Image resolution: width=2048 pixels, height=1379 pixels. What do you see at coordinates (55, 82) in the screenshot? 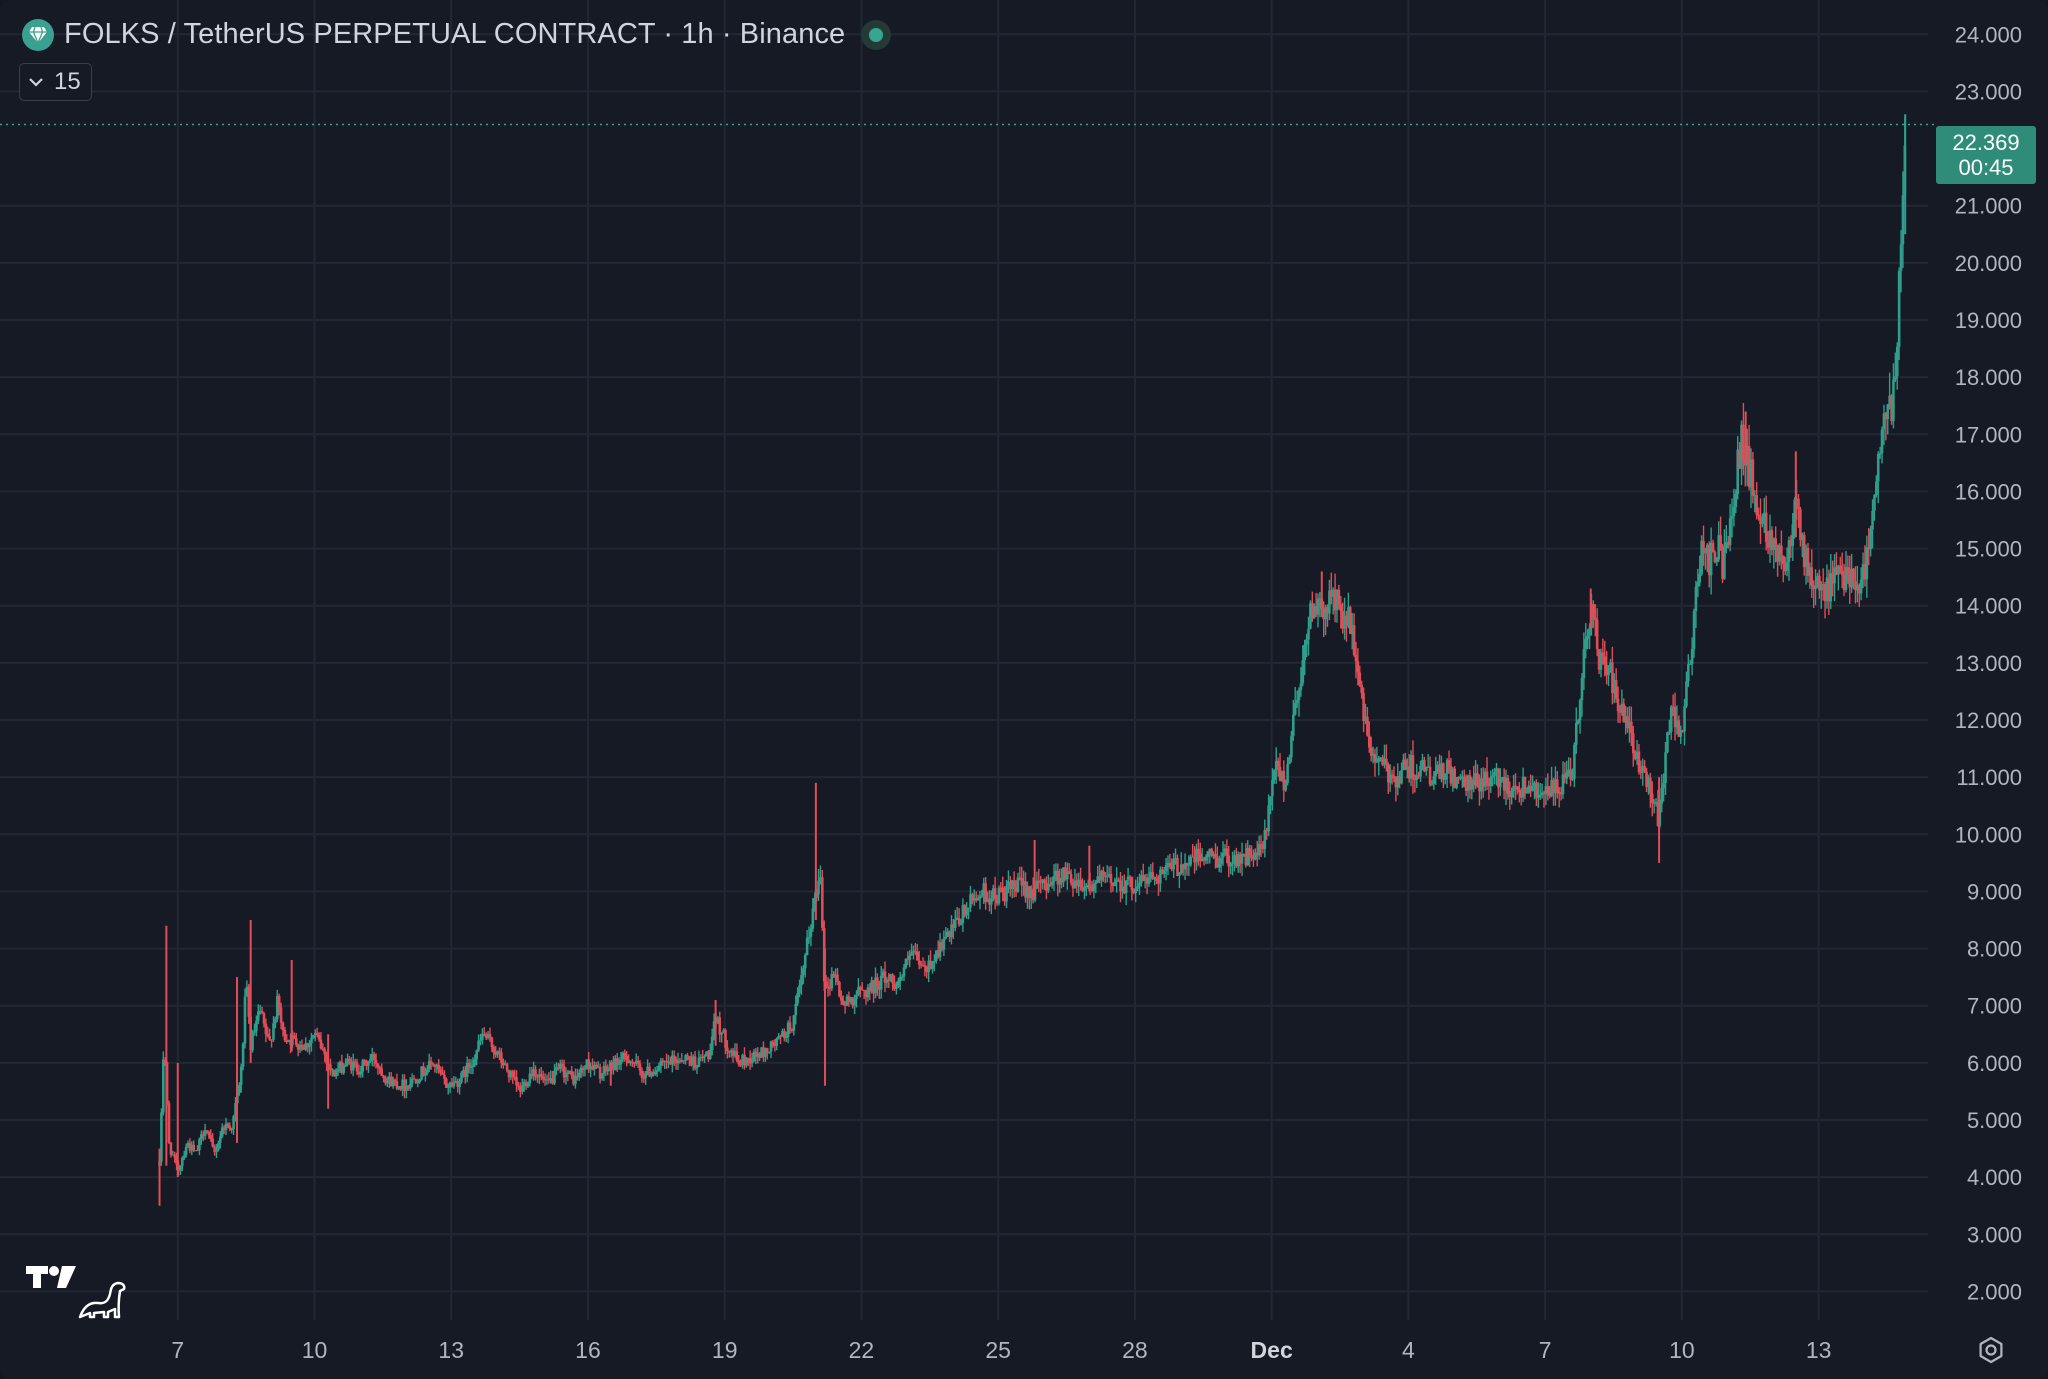
I see `indicators-toggle-button: 15` at bounding box center [55, 82].